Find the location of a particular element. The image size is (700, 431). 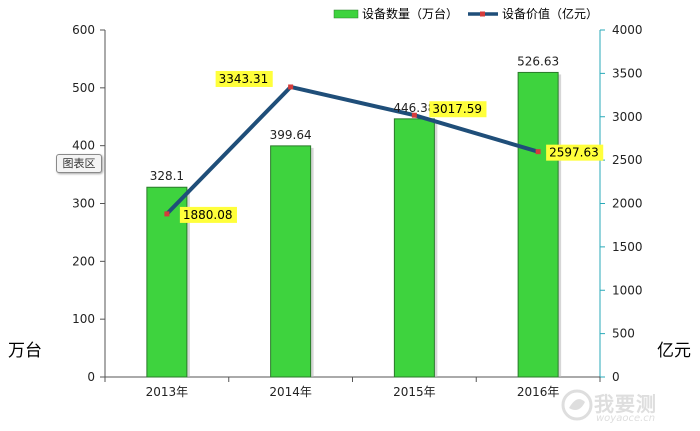

left-tick-label: 600 is located at coordinates (83, 30).